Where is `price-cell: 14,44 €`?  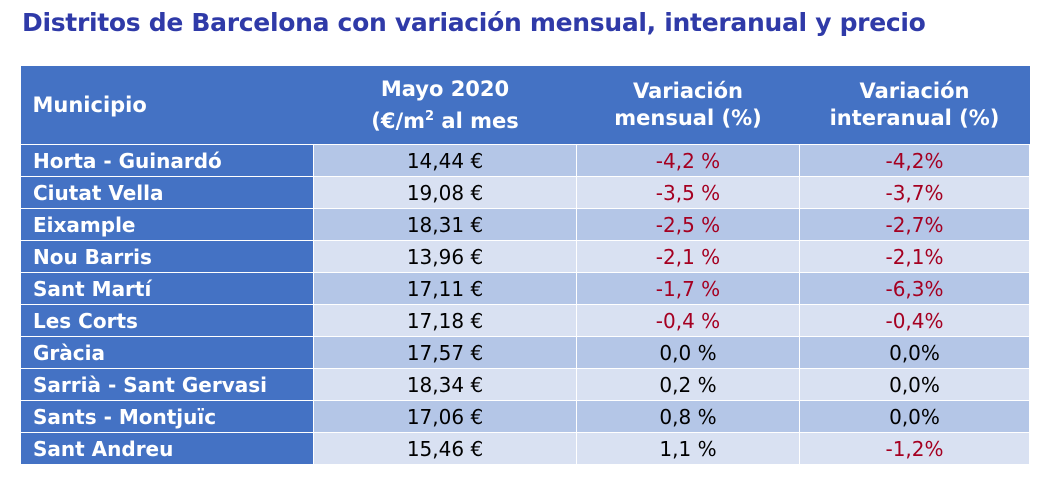 price-cell: 14,44 € is located at coordinates (445, 160).